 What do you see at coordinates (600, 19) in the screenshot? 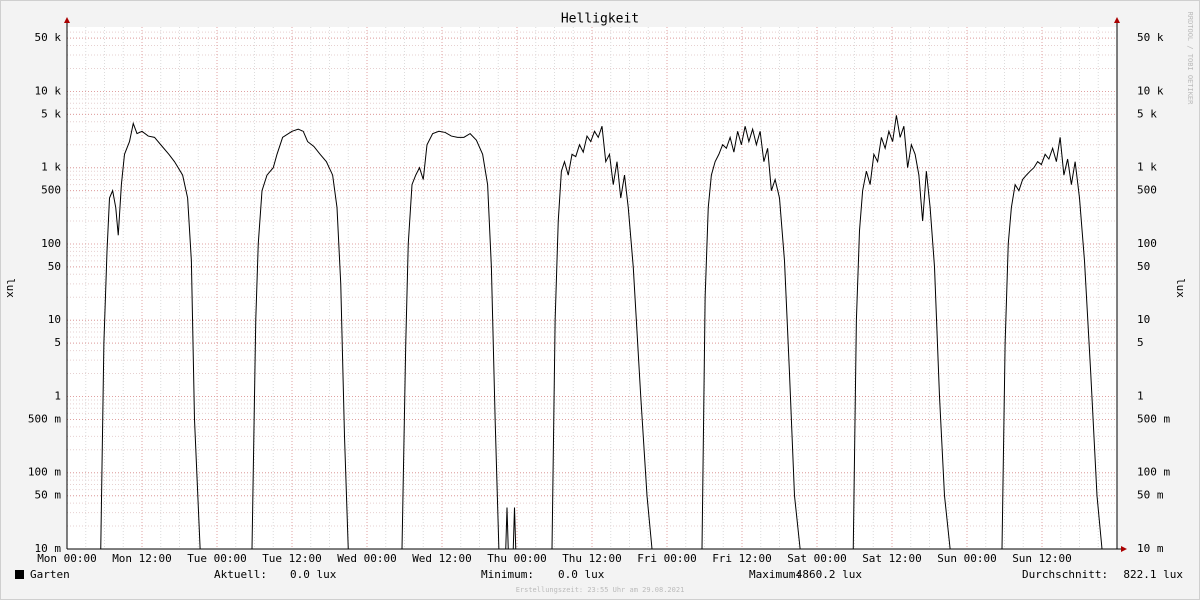
I see `chart-title: Helligkeit` at bounding box center [600, 19].